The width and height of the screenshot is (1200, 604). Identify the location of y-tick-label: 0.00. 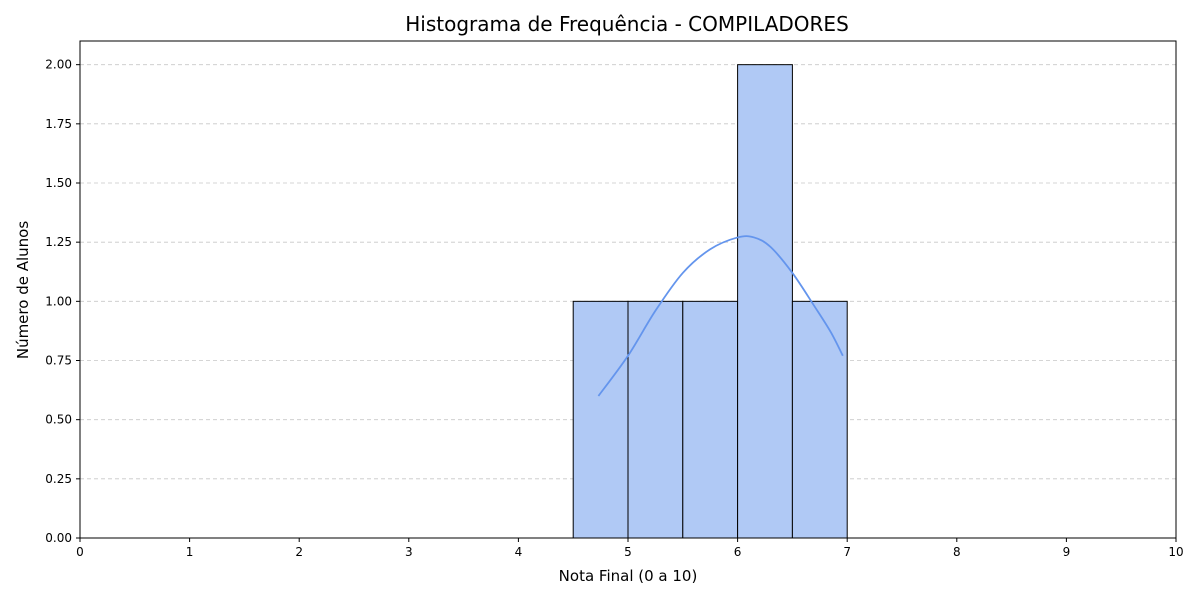
(58, 538).